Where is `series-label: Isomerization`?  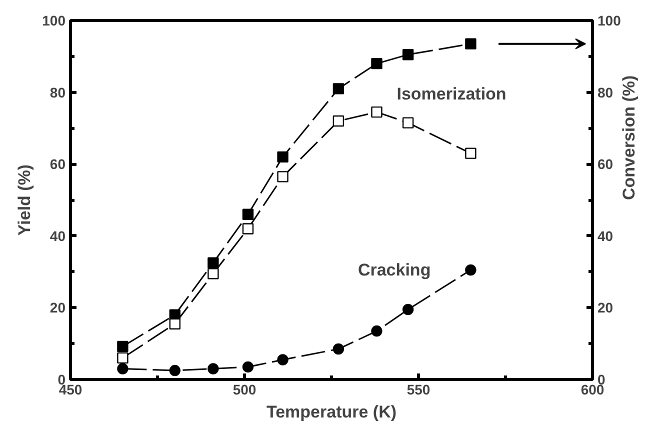 series-label: Isomerization is located at coordinates (451, 94).